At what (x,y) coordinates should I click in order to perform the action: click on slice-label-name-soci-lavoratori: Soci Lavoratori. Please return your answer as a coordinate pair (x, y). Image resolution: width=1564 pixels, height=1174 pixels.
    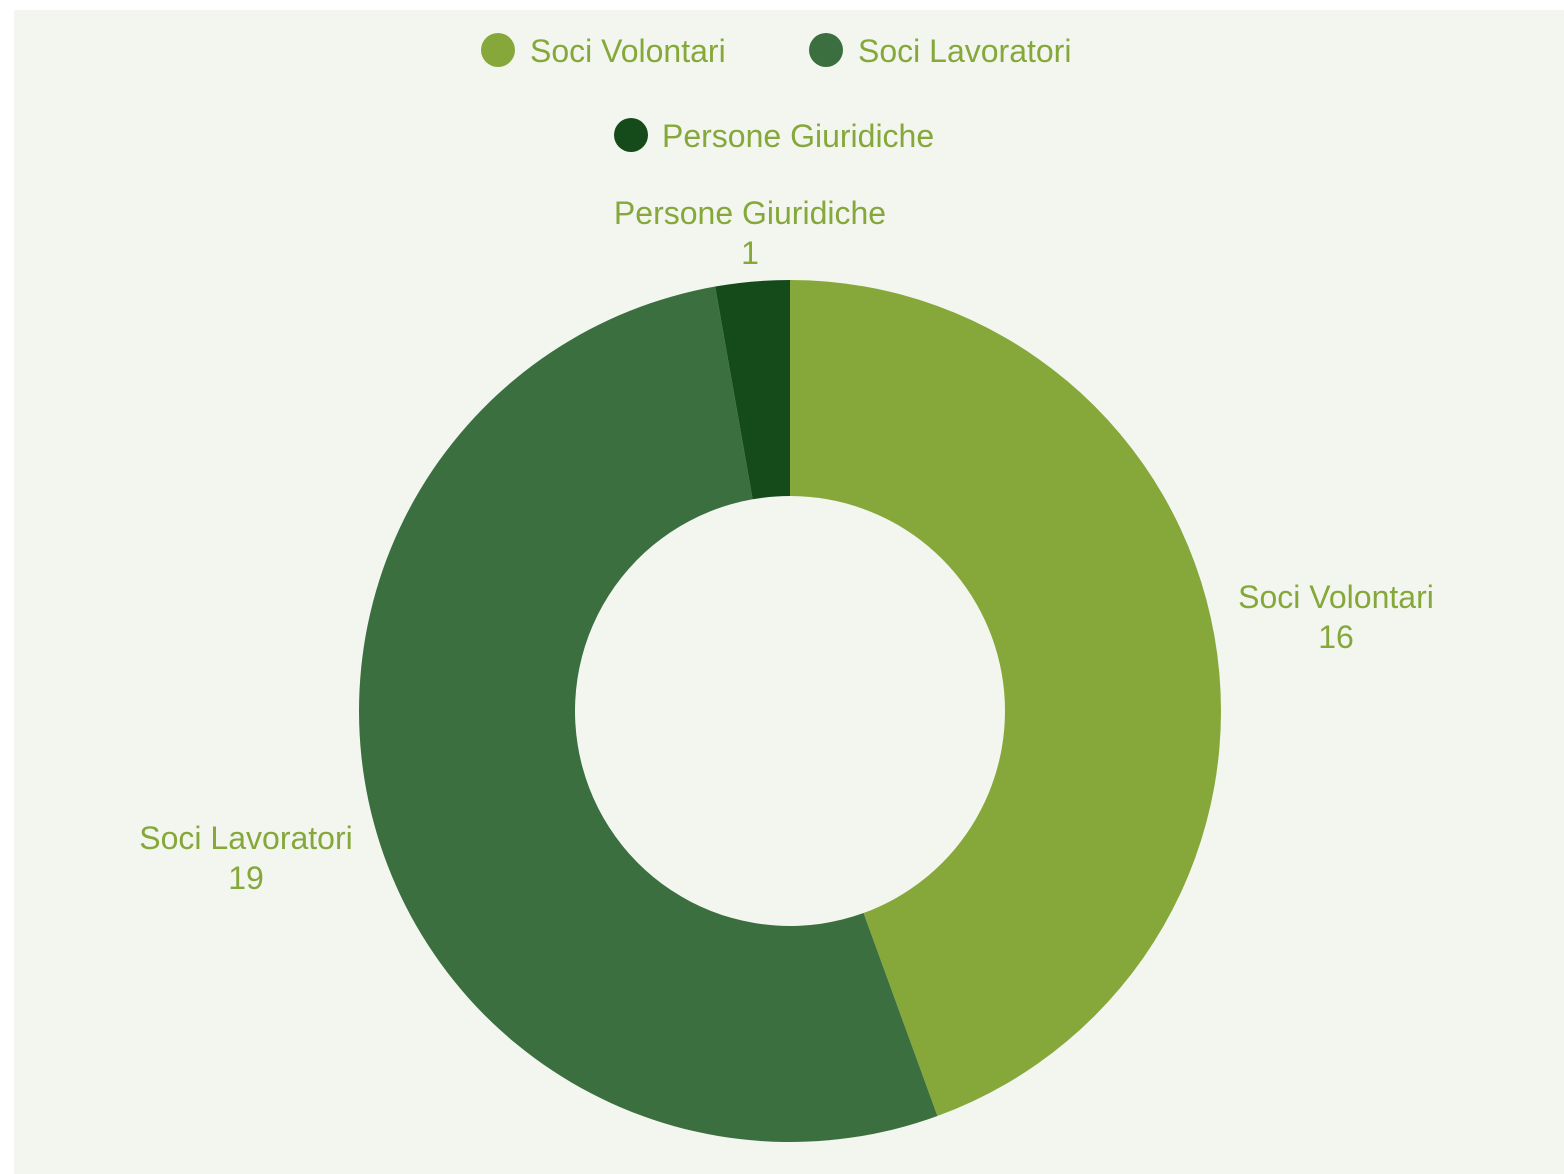
    Looking at the image, I should click on (245, 838).